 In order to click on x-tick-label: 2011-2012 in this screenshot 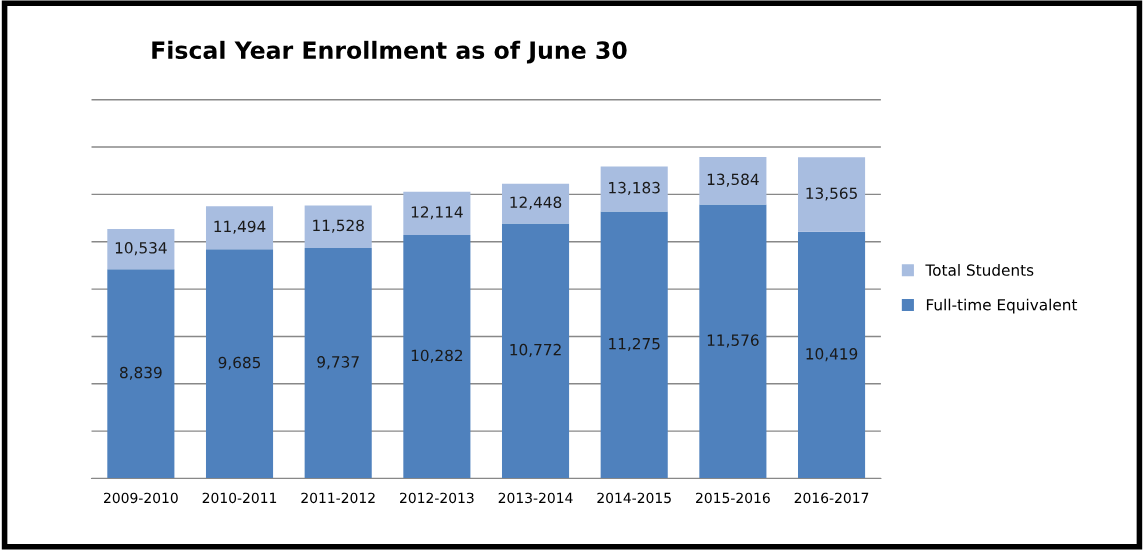, I will do `click(338, 498)`.